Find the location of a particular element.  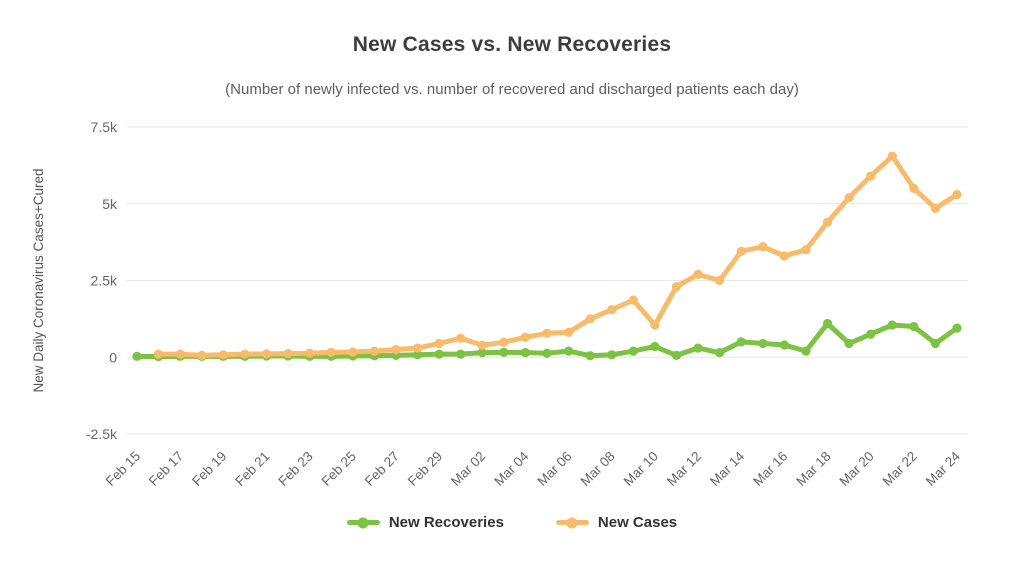

y-axis-tick-label: 2.5k is located at coordinates (104, 281).